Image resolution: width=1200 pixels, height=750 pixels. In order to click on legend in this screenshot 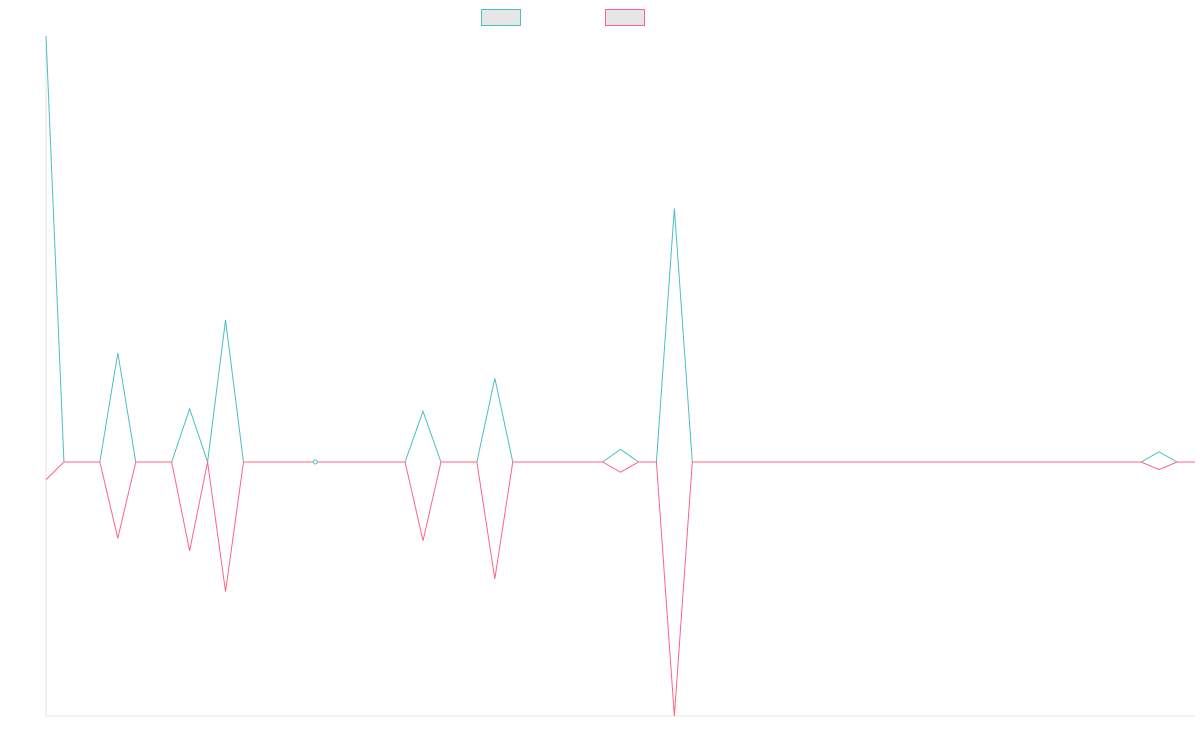, I will do `click(563, 17)`.